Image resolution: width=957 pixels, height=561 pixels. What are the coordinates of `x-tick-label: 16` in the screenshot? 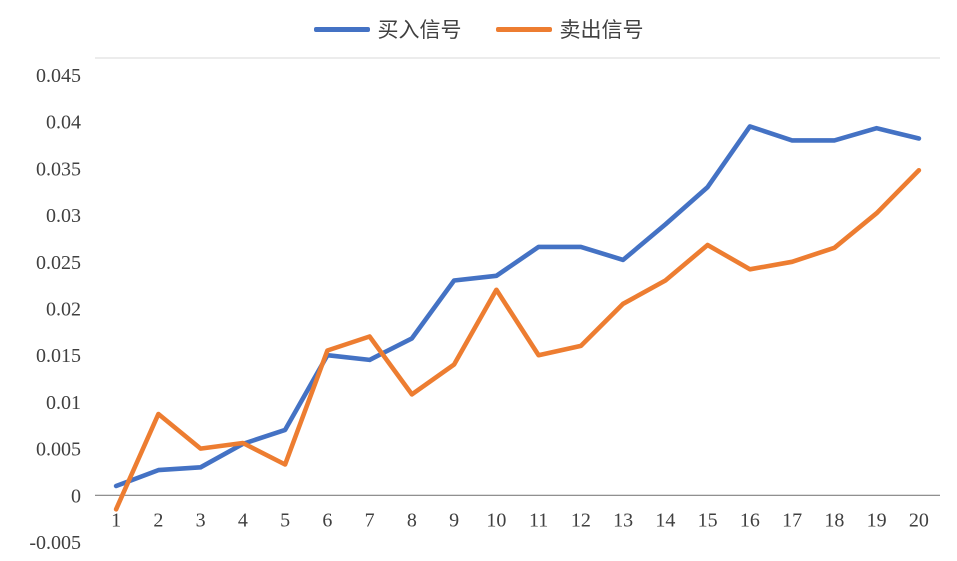 It's located at (750, 520).